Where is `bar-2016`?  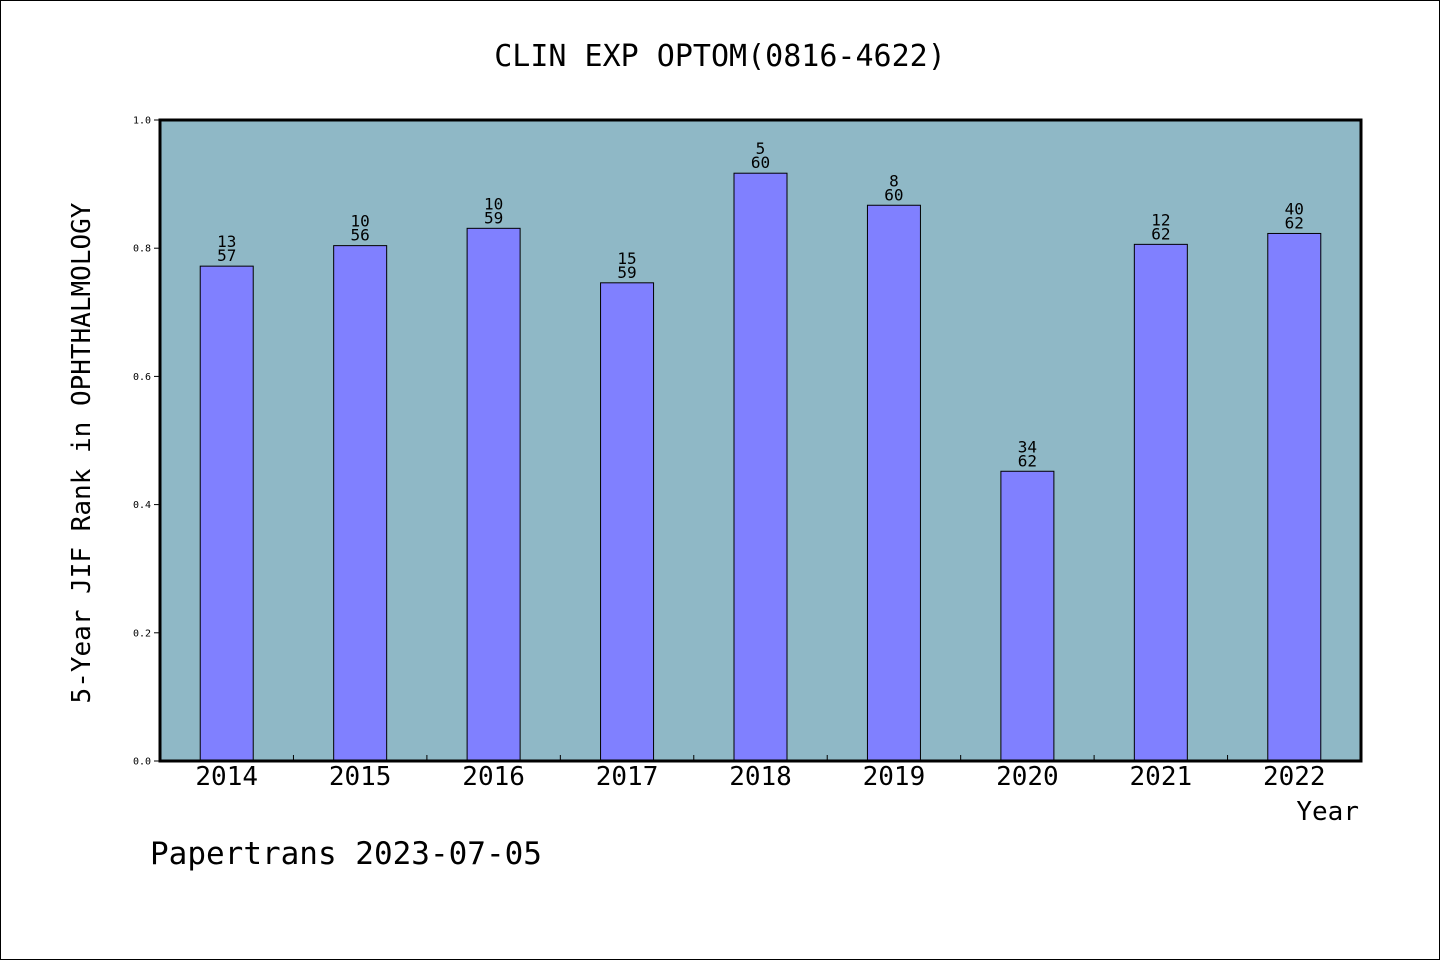
bar-2016 is located at coordinates (493, 494).